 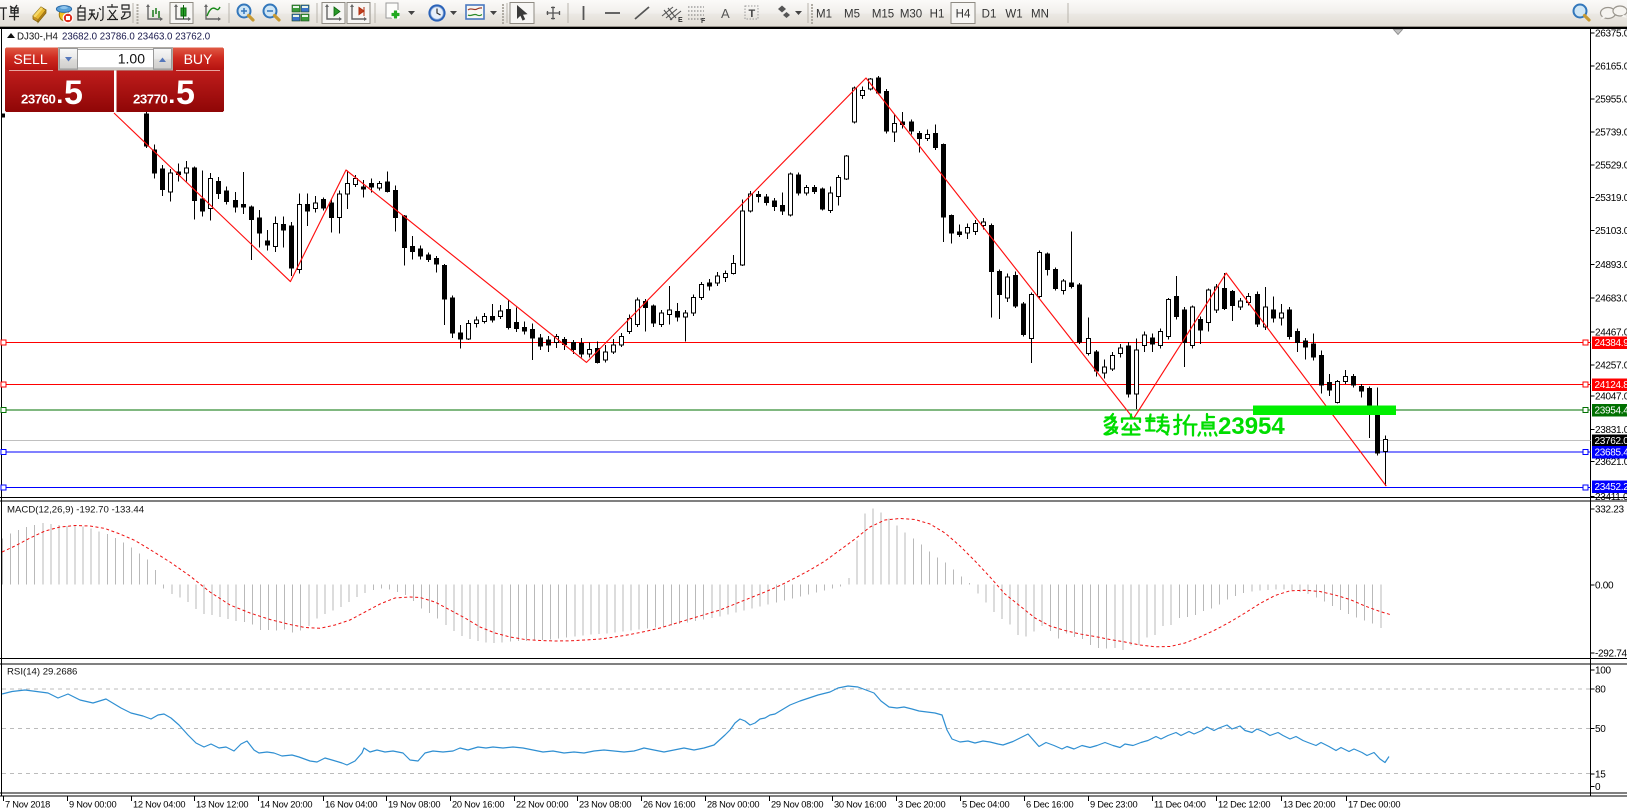 What do you see at coordinates (222, 805) in the screenshot?
I see `svg-text: 13 Nov 12:00` at bounding box center [222, 805].